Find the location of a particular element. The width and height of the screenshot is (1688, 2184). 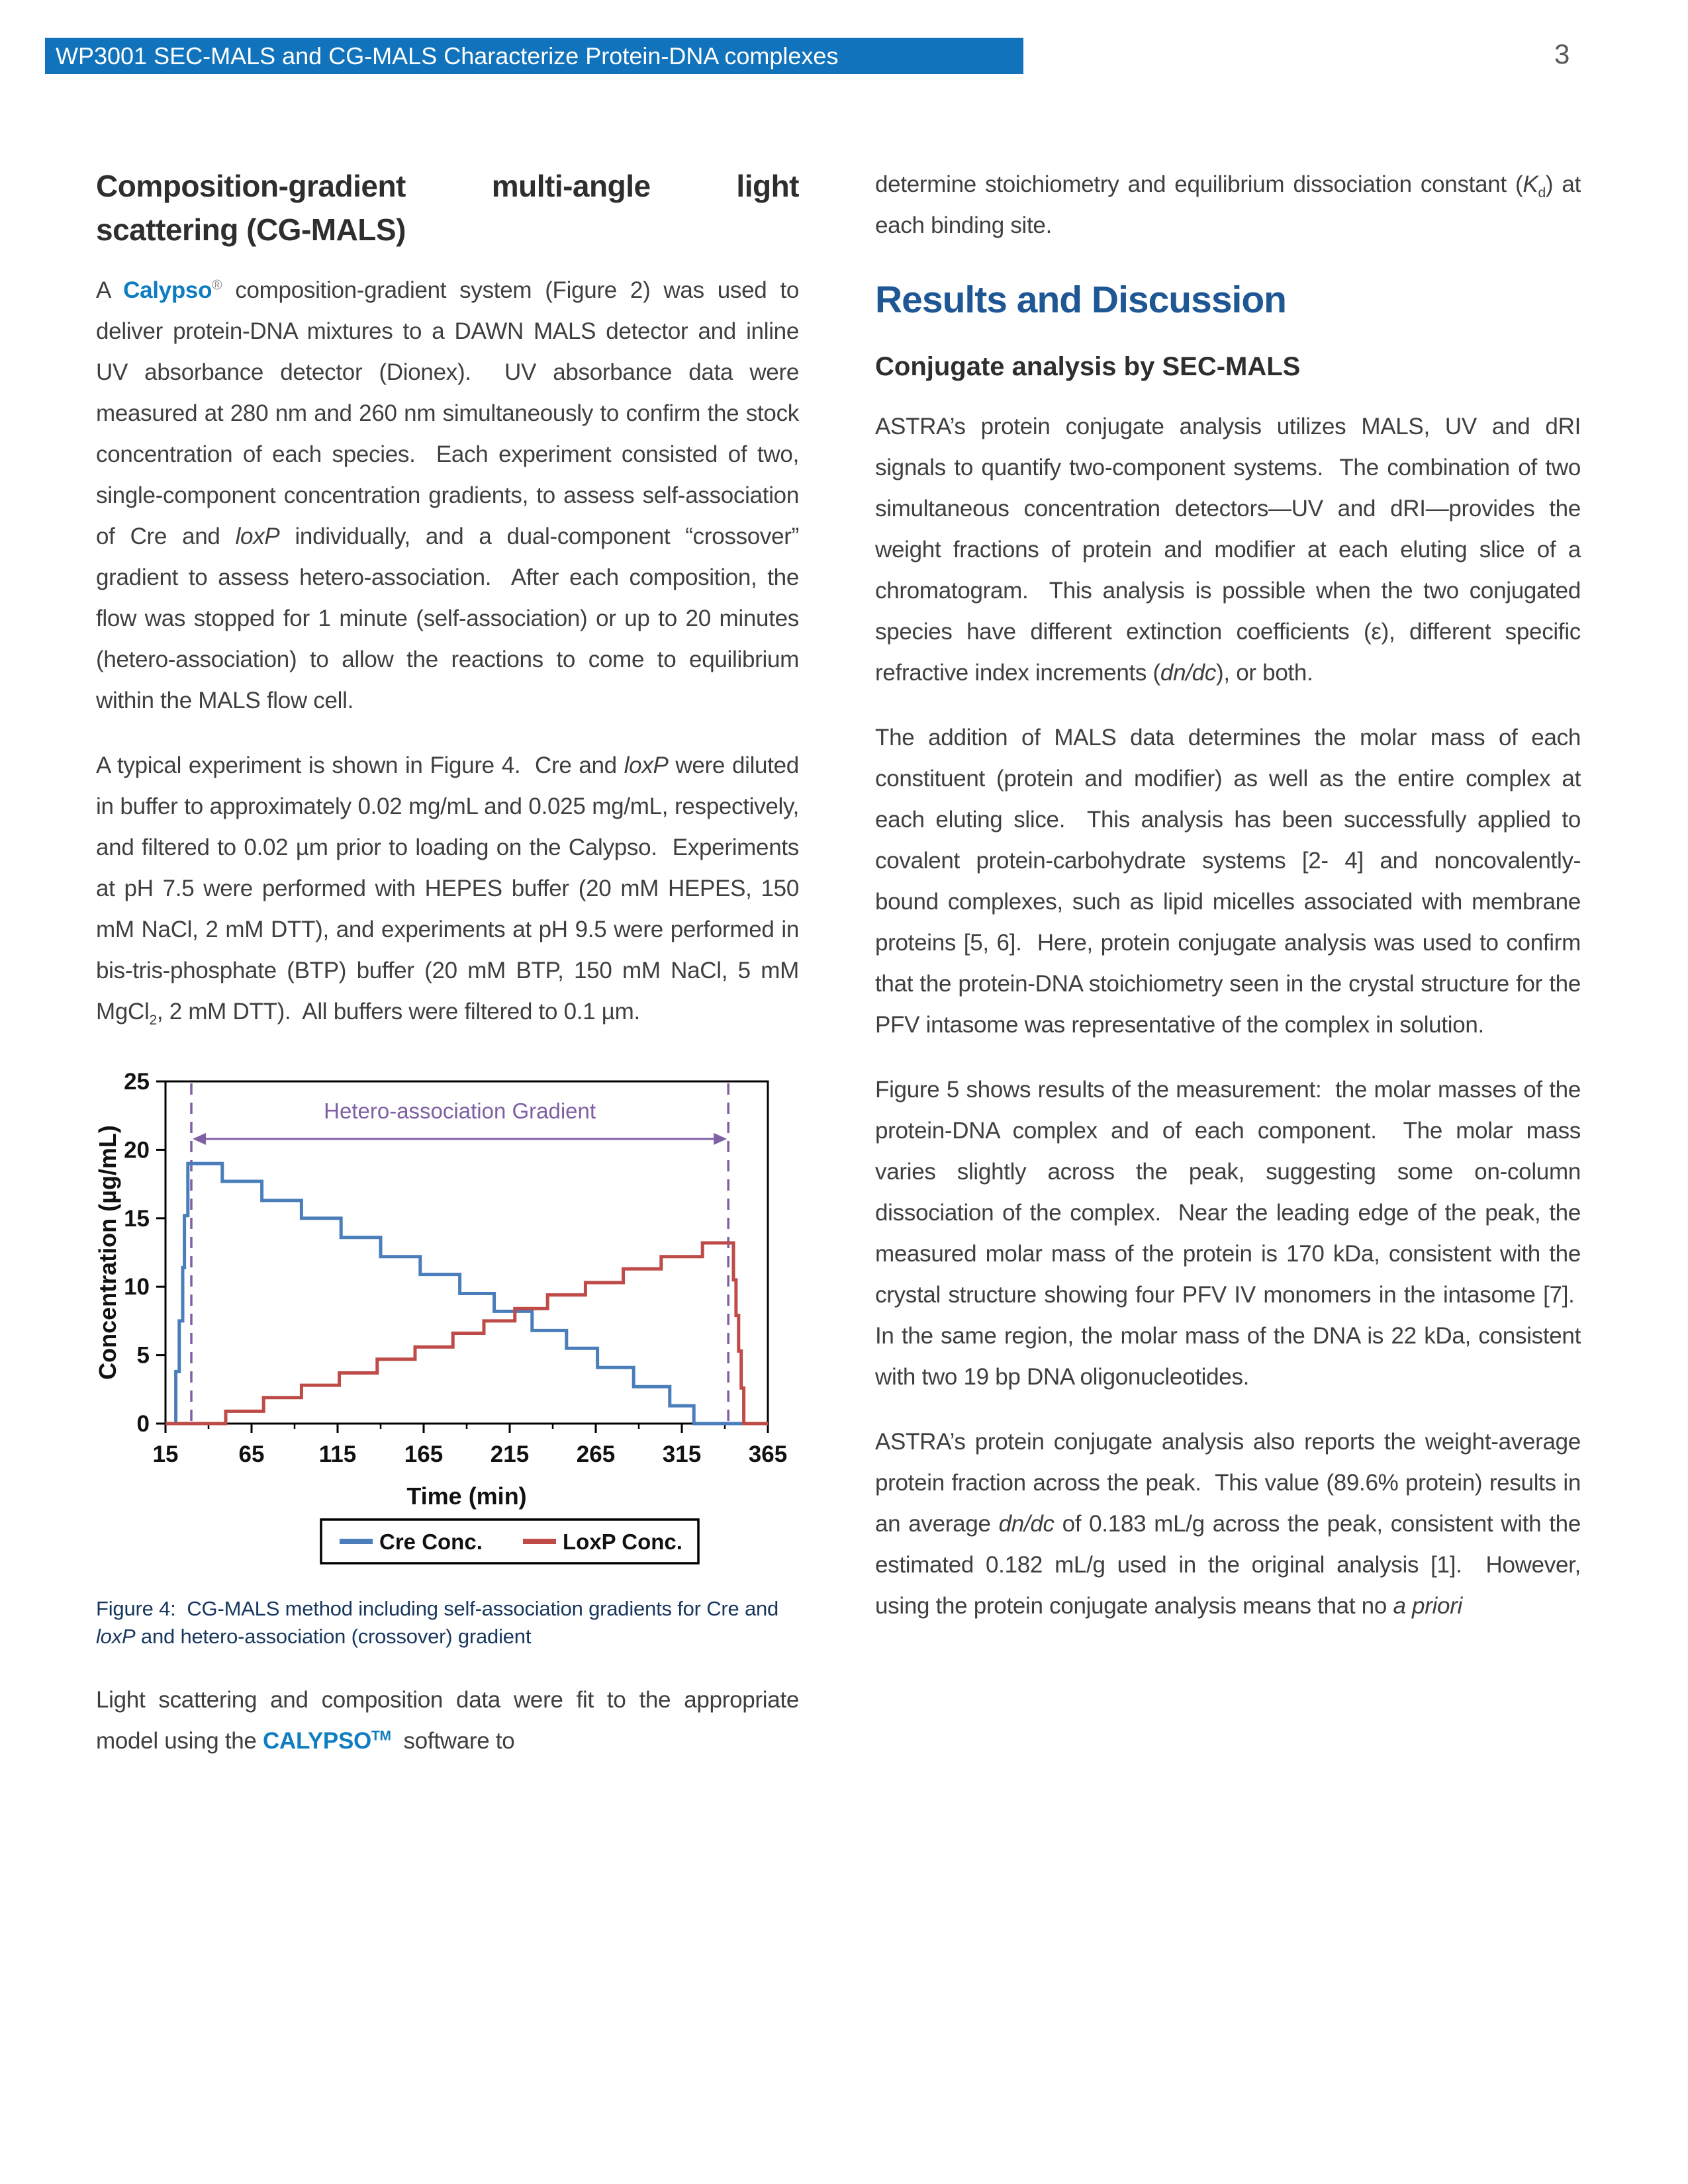

legend-box is located at coordinates (510, 1541).